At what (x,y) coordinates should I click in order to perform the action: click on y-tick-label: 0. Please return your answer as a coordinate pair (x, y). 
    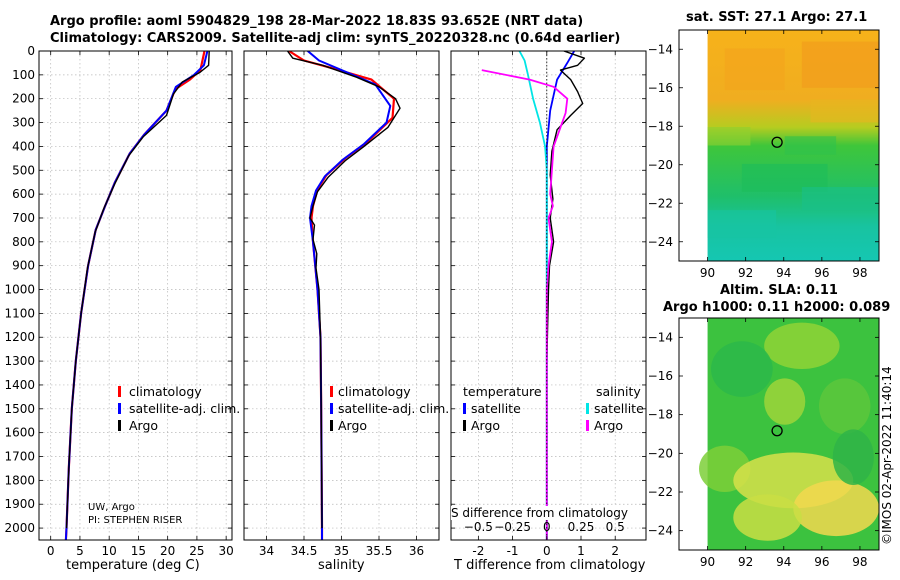
    Looking at the image, I should click on (31, 51).